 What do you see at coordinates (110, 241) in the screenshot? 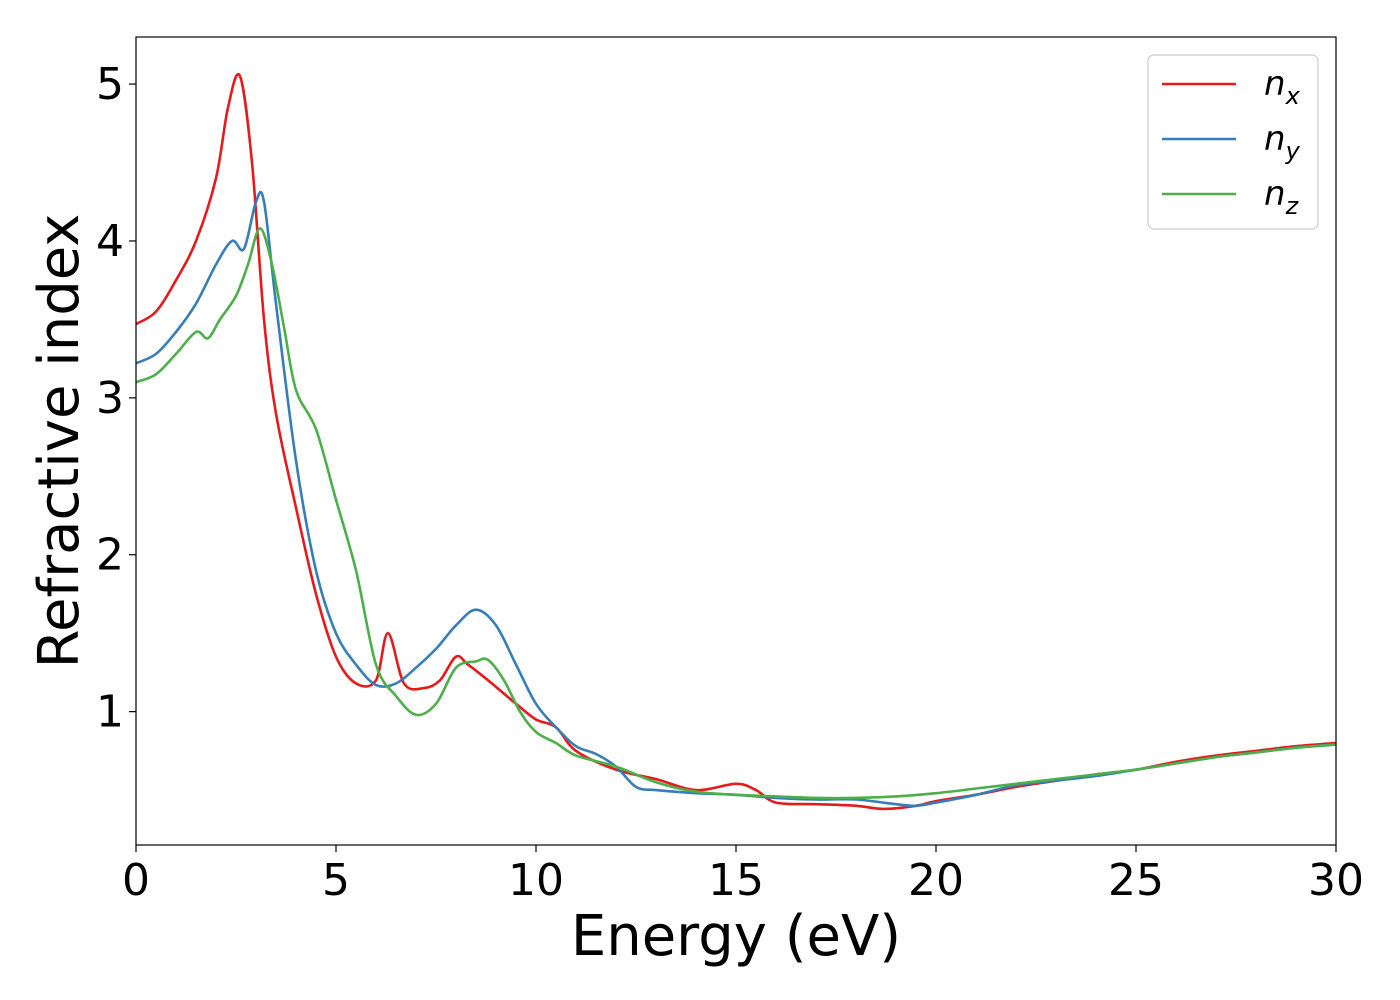
I see `y-tick-label: 4` at bounding box center [110, 241].